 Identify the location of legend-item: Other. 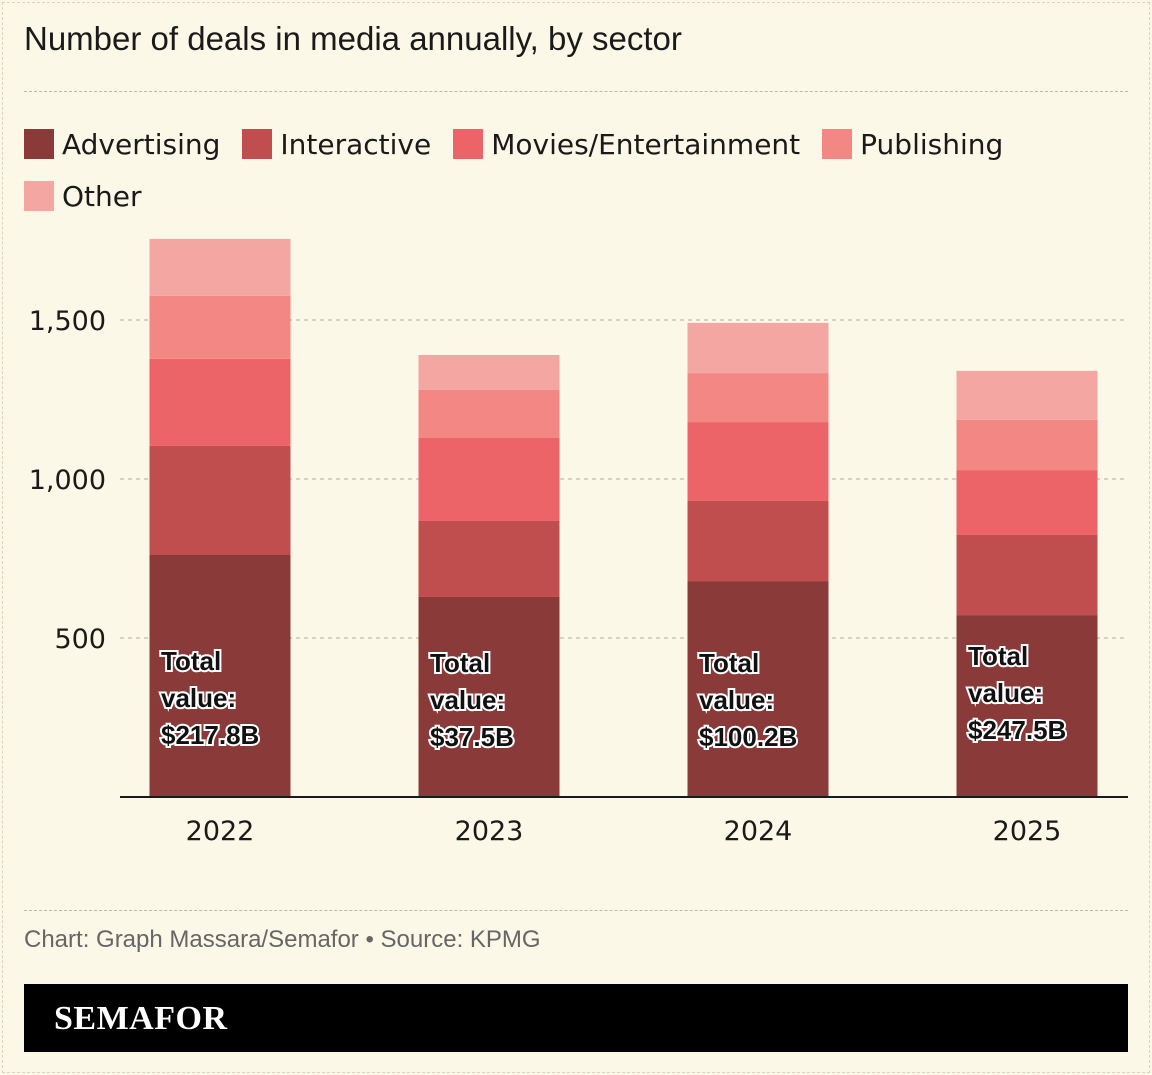
(83, 196).